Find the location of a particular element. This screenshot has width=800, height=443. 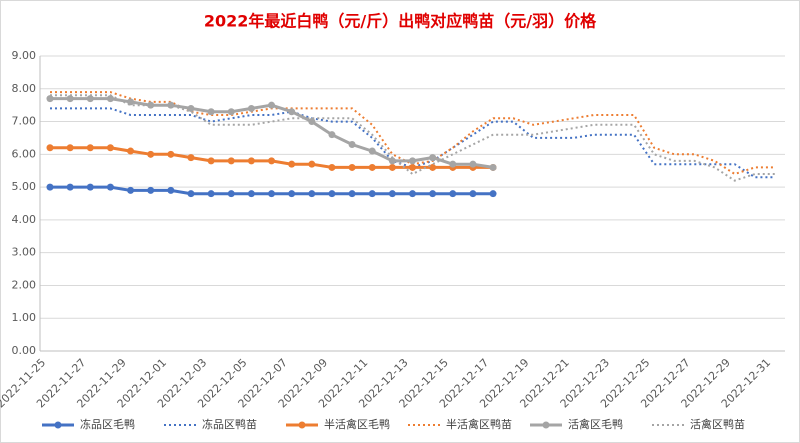

legend-label: 活禽区鸭苗 is located at coordinates (717, 424).